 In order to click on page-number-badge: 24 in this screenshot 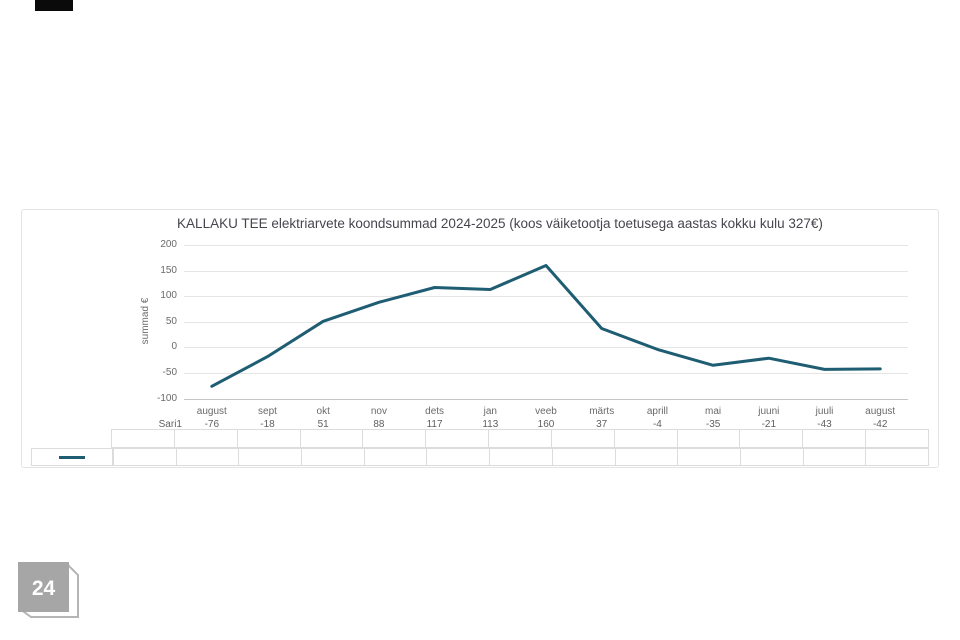, I will do `click(48, 590)`.